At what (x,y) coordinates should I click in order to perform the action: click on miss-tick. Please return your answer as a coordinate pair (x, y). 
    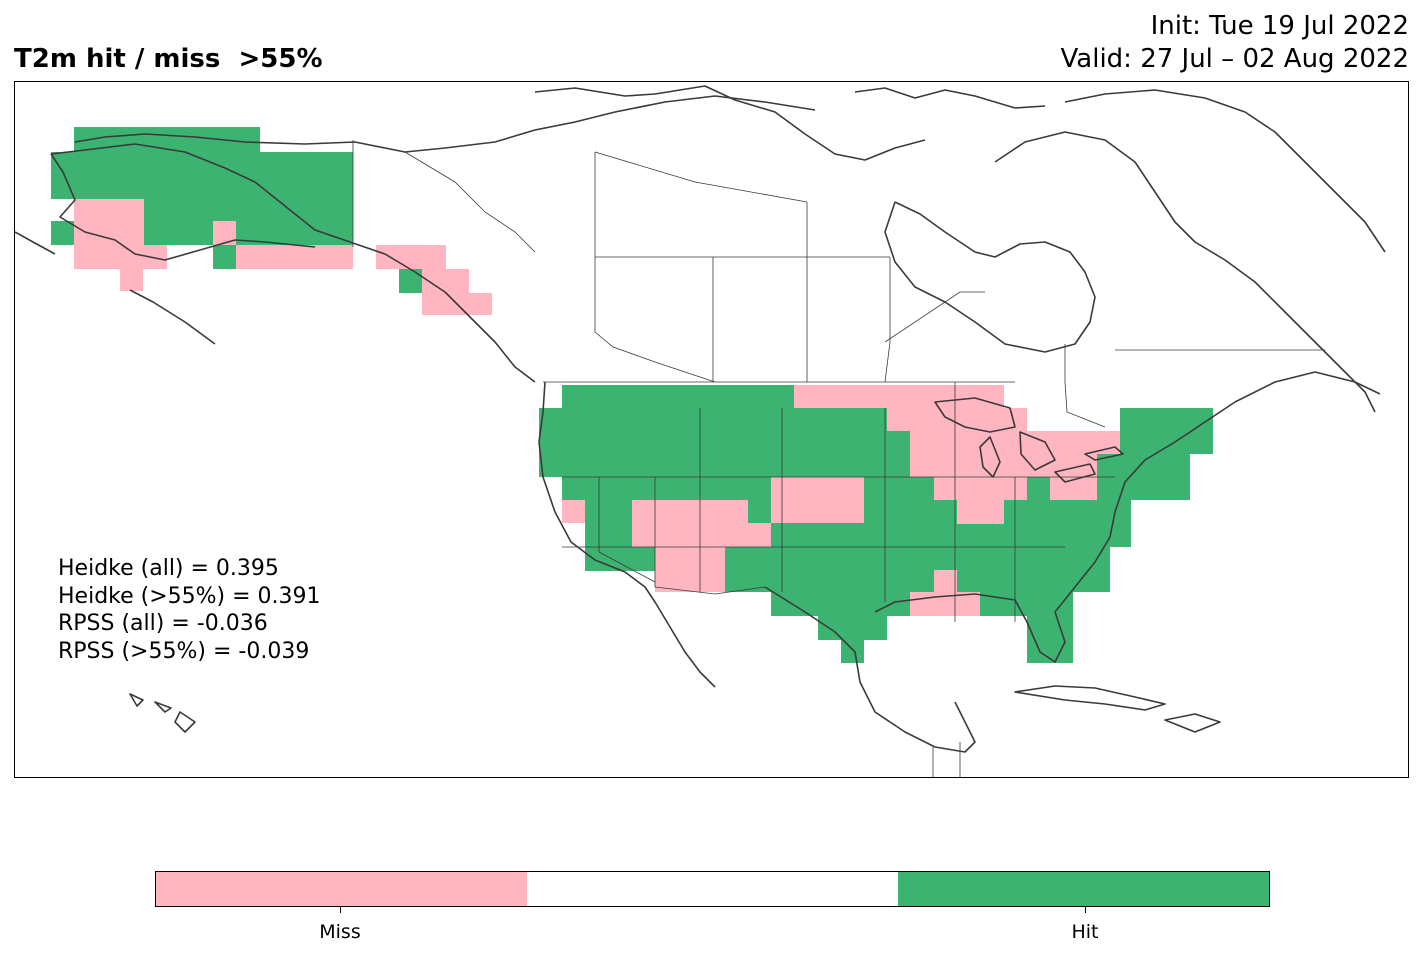
    Looking at the image, I should click on (340, 910).